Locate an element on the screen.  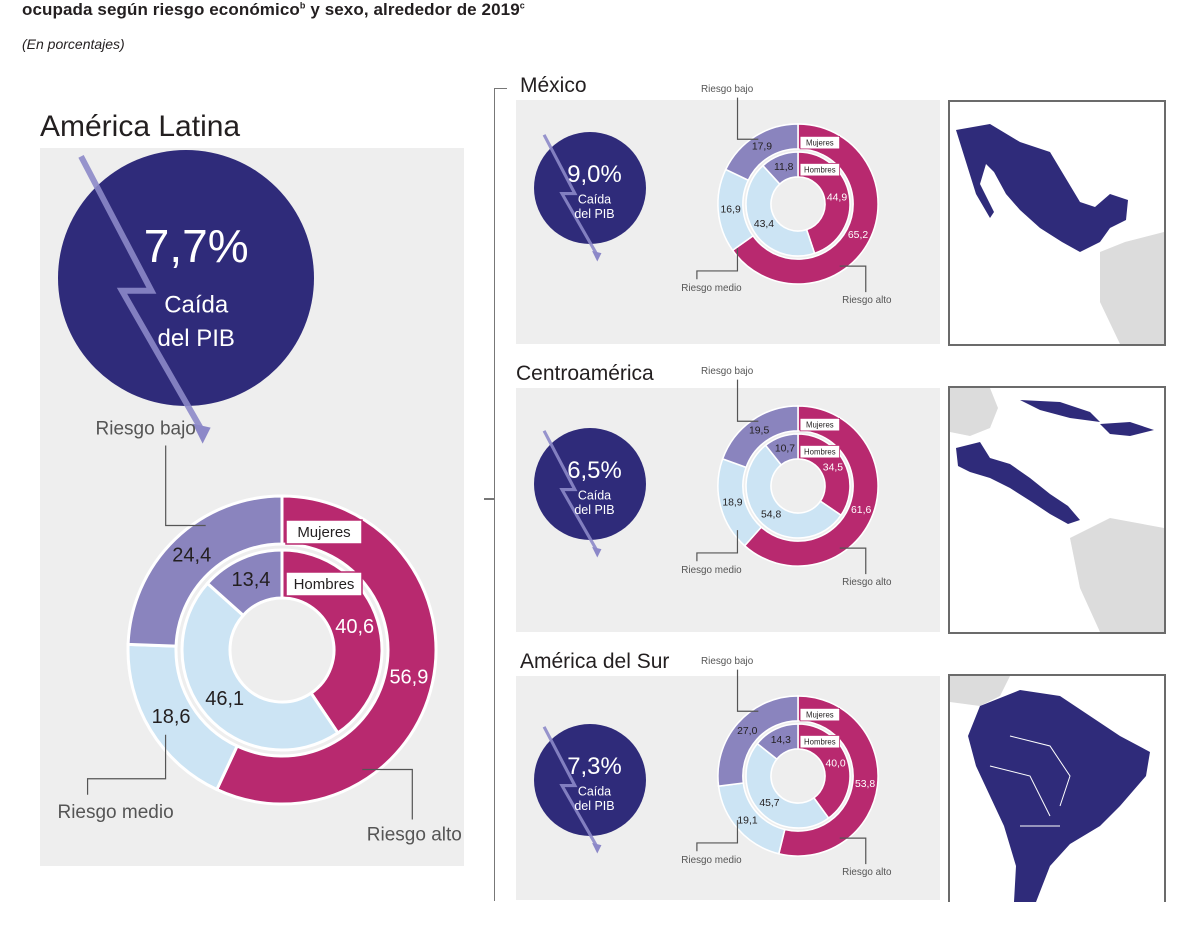
outer-value-1: 19,1 is located at coordinates (747, 821).